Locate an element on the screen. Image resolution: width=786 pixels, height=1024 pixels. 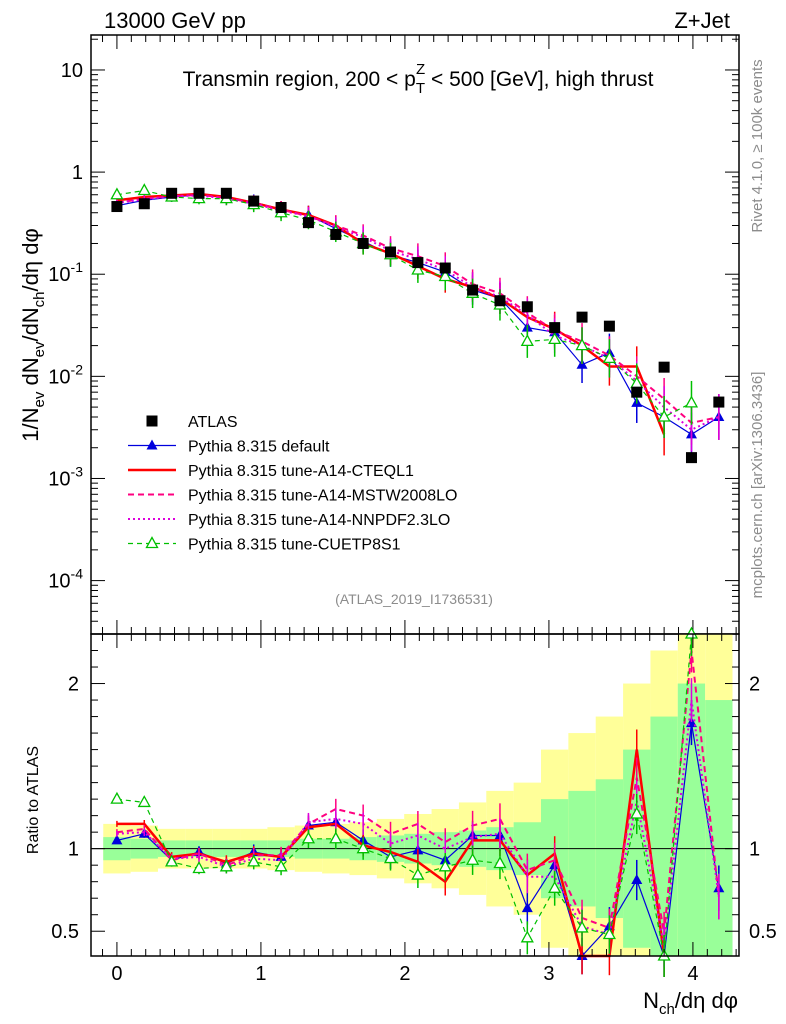
xtick-label: 1 is located at coordinates (260, 974).